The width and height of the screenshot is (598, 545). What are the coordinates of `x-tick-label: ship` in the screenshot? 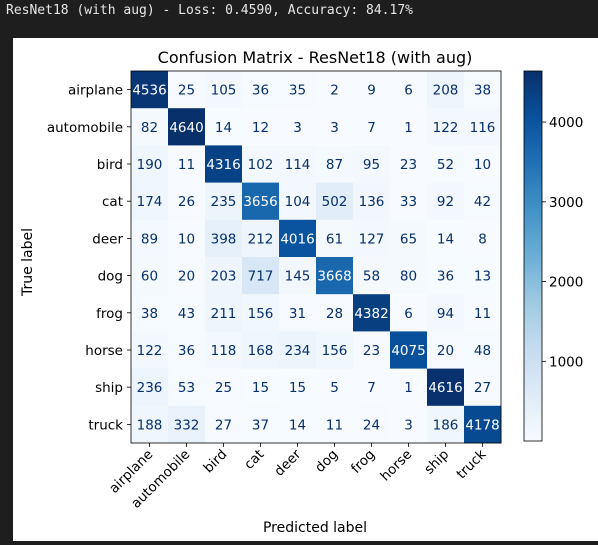 It's located at (436, 462).